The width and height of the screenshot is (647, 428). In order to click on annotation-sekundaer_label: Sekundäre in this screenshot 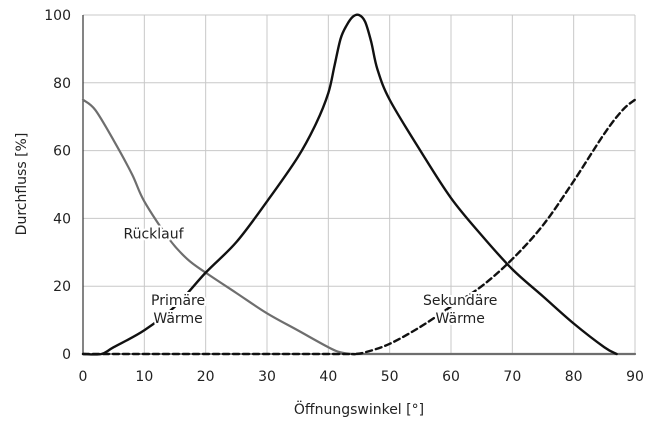, I will do `click(460, 301)`.